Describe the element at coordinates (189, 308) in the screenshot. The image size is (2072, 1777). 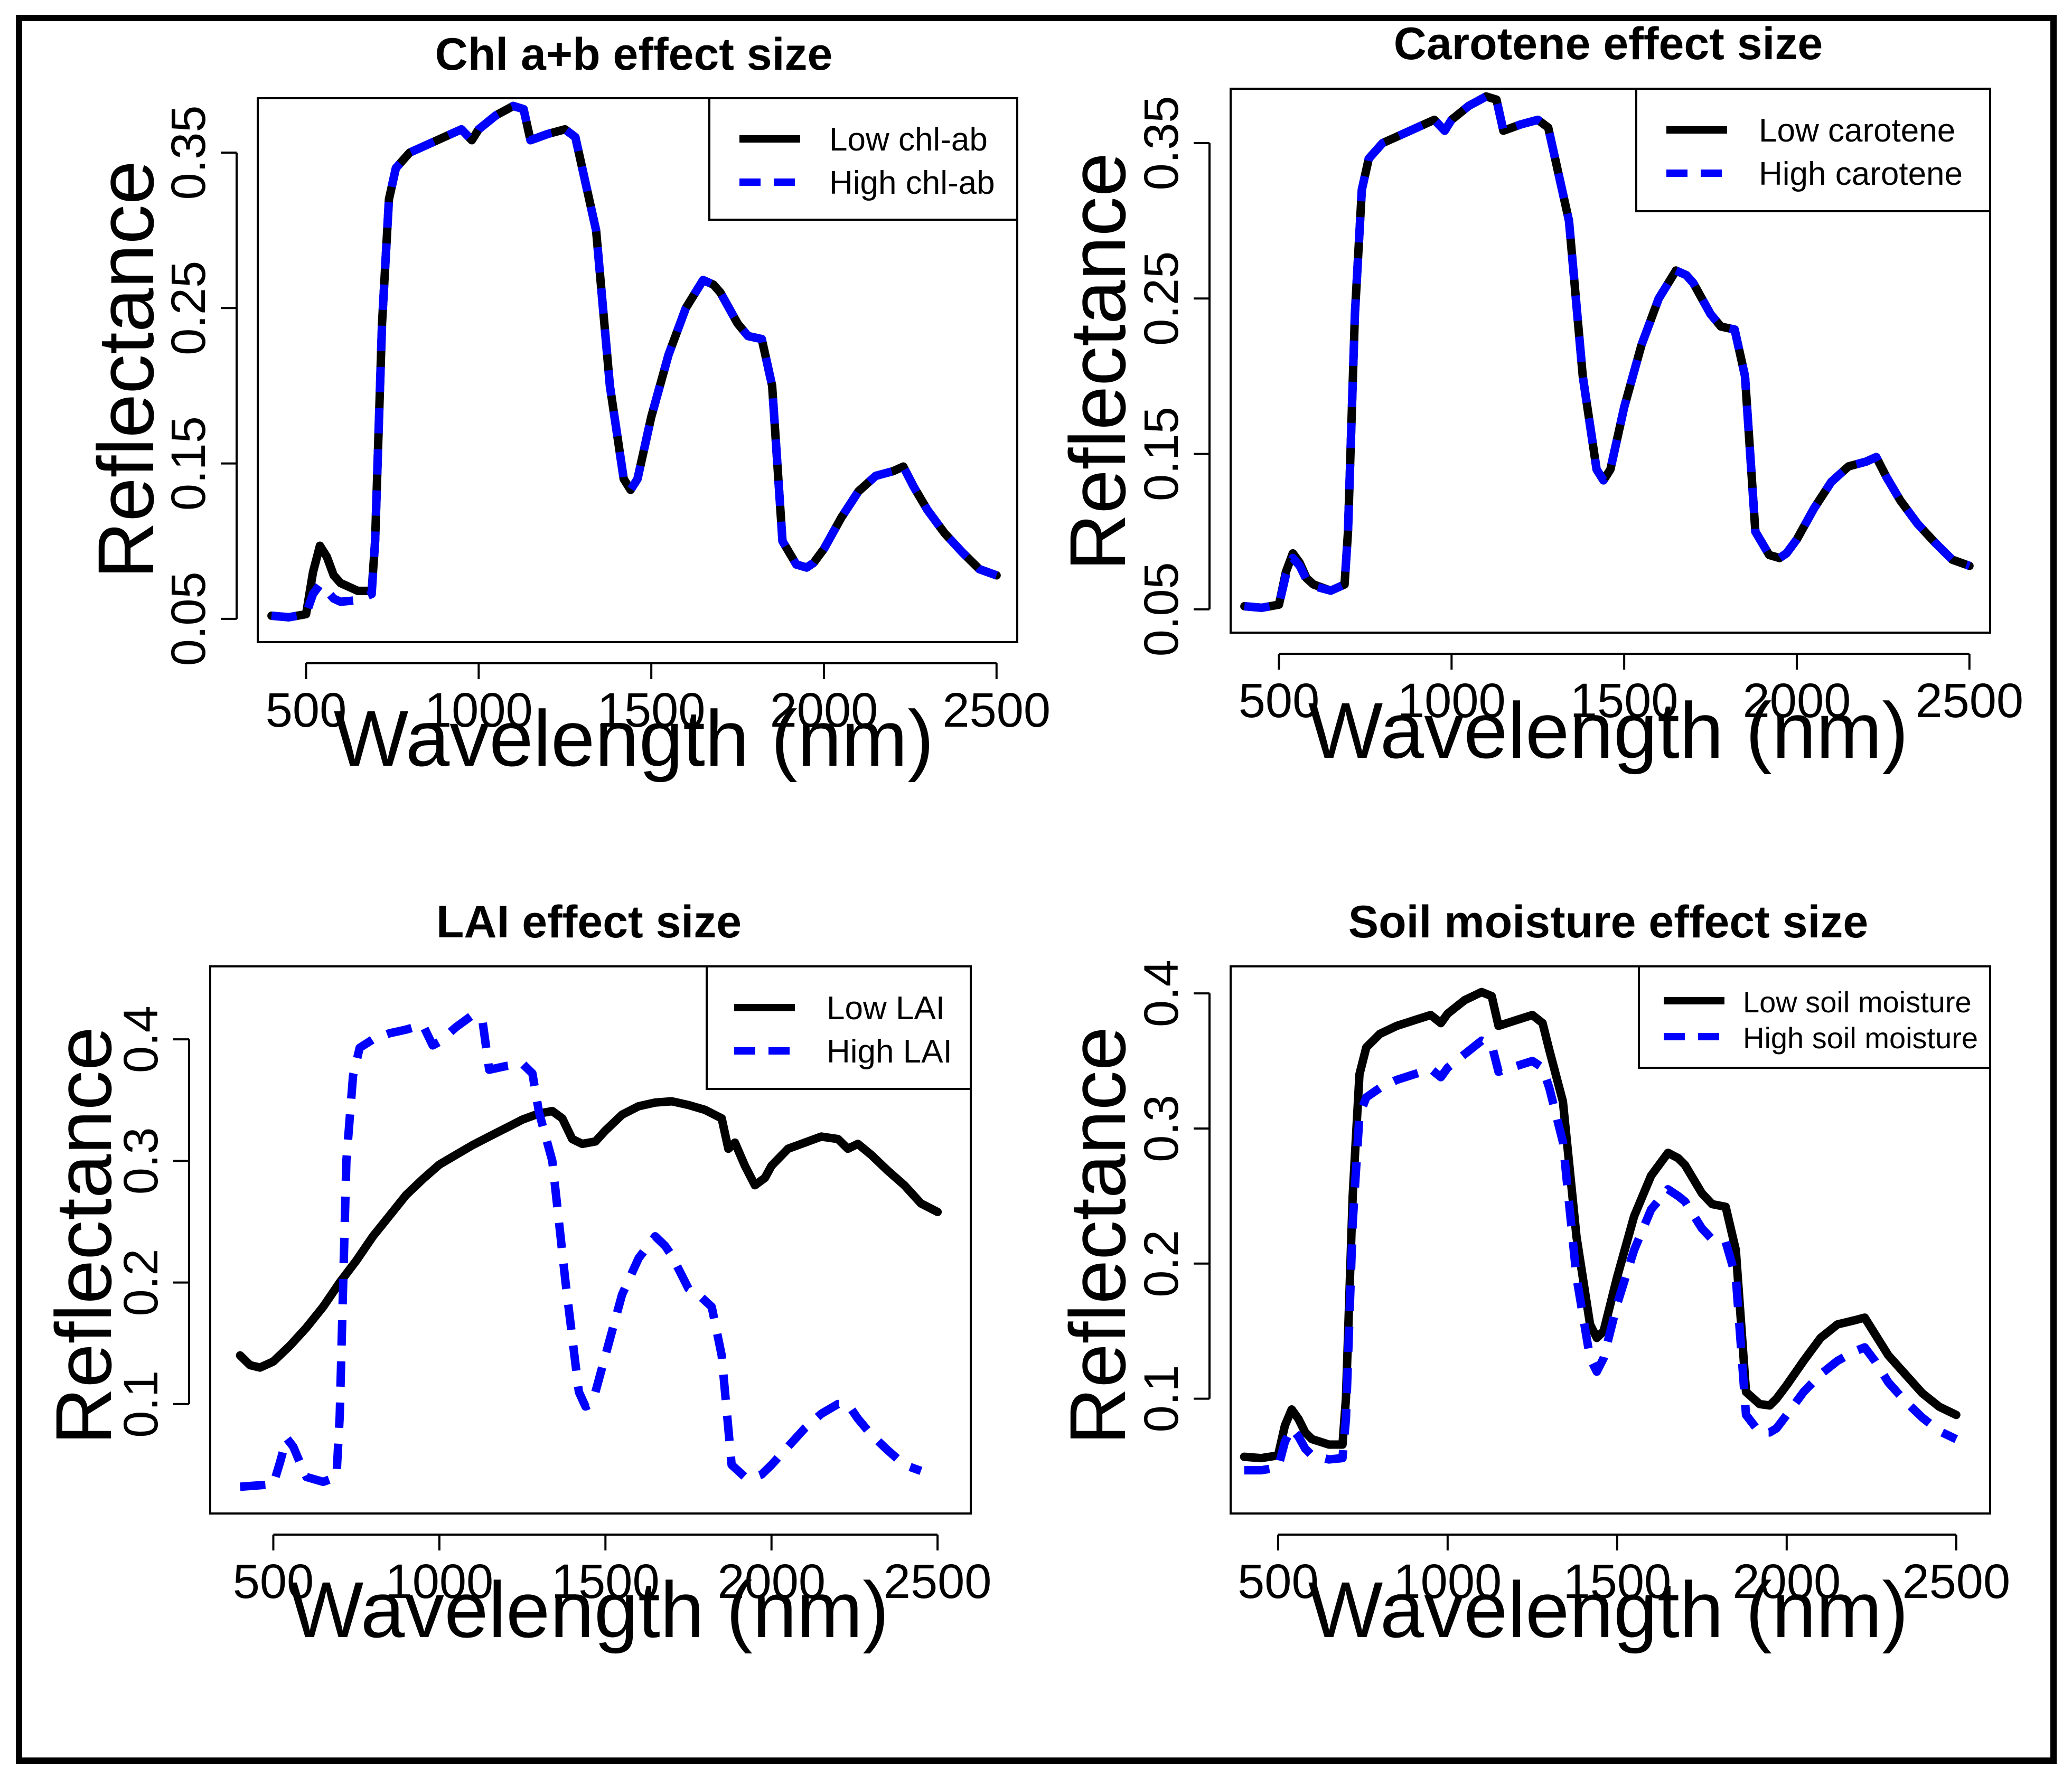
I see `panel-1-y-tick-label: 0.25` at that location.